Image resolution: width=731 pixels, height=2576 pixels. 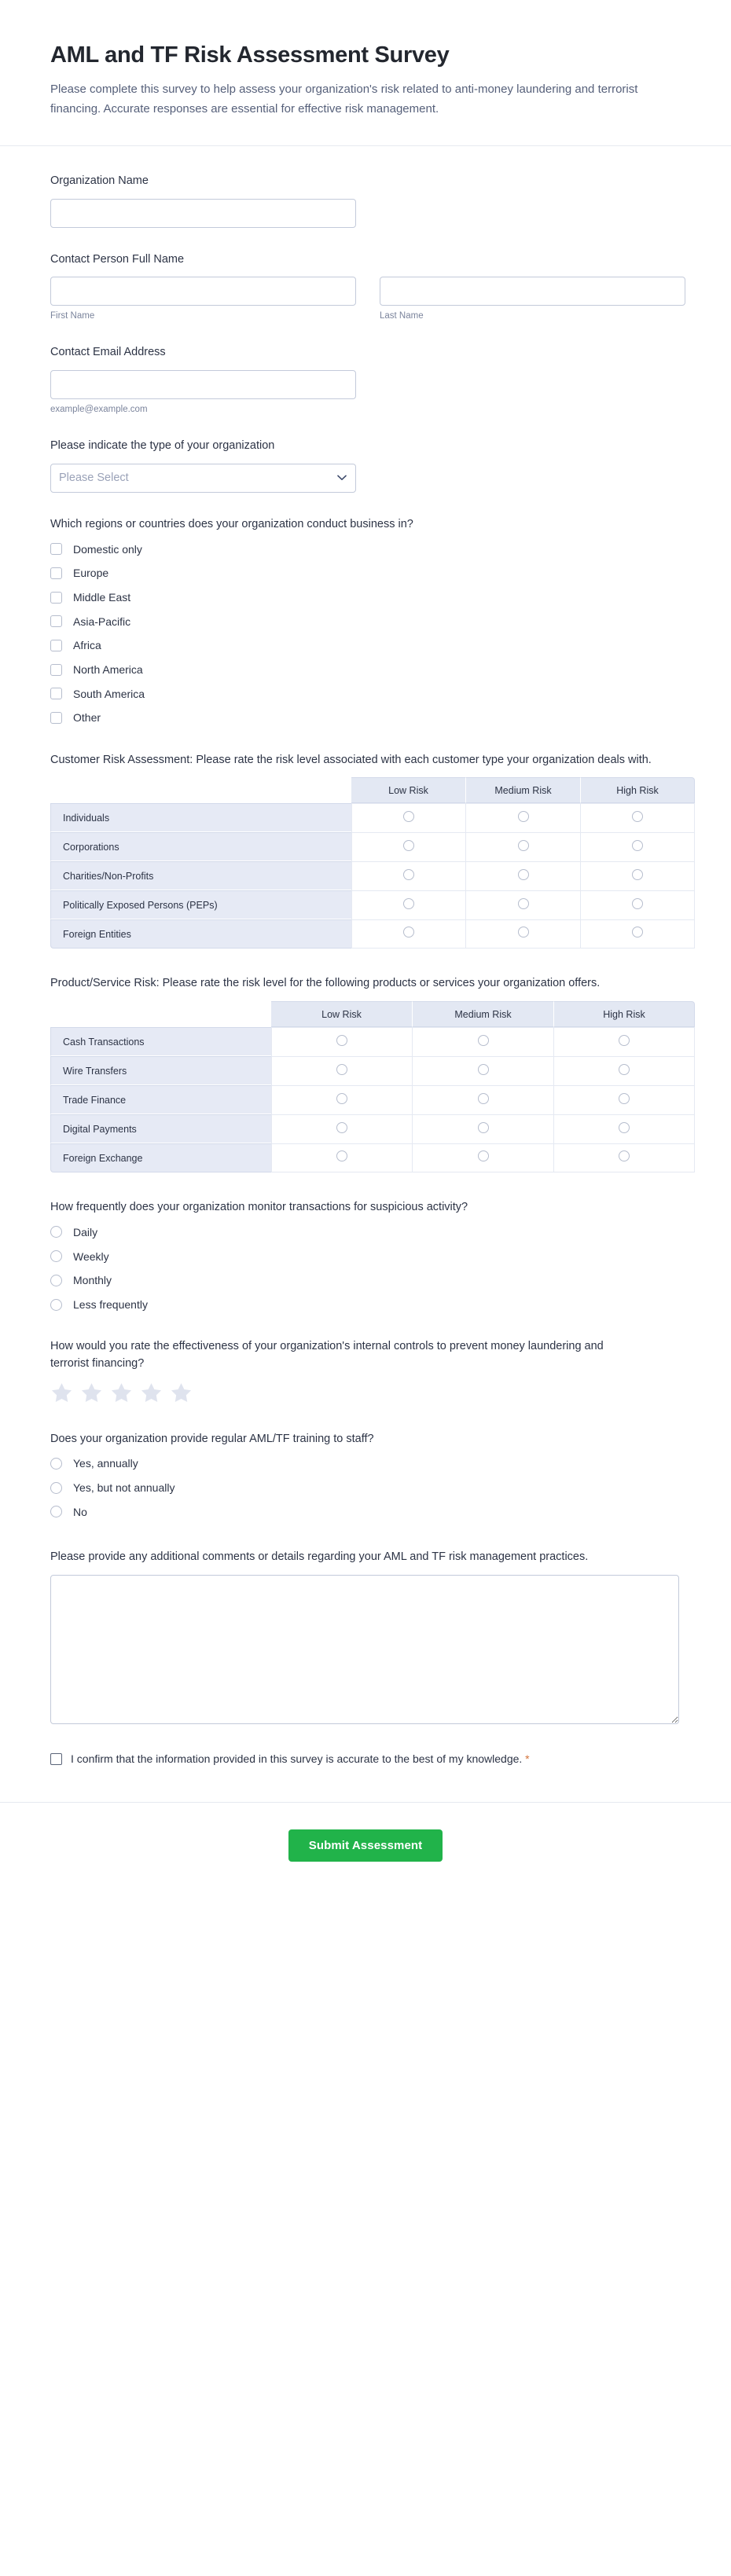 What do you see at coordinates (365, 1393) in the screenshot?
I see `star-rating-widget` at bounding box center [365, 1393].